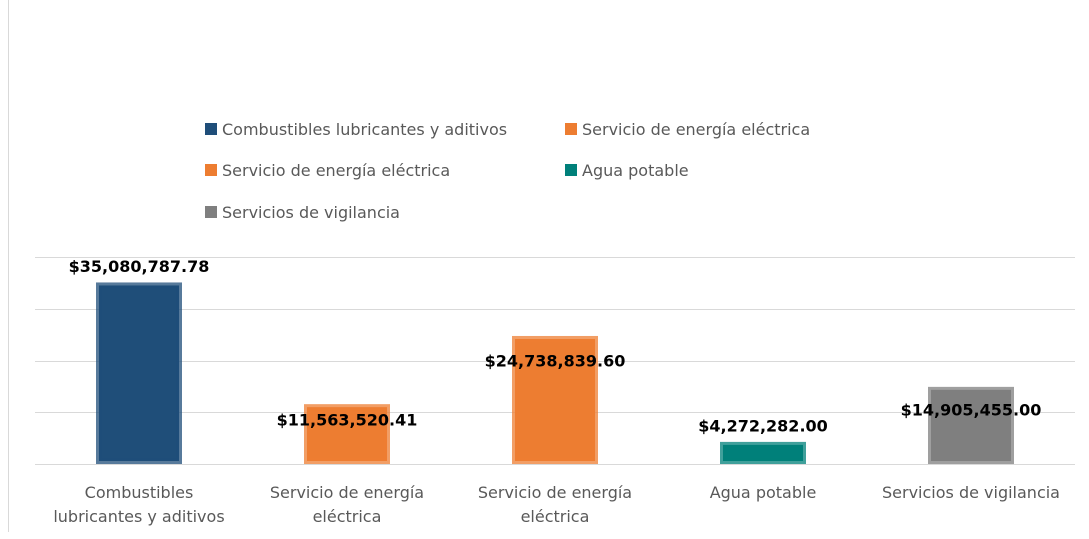  I want to click on x-tick-label: Servicios de vigilancia, so click(971, 493).